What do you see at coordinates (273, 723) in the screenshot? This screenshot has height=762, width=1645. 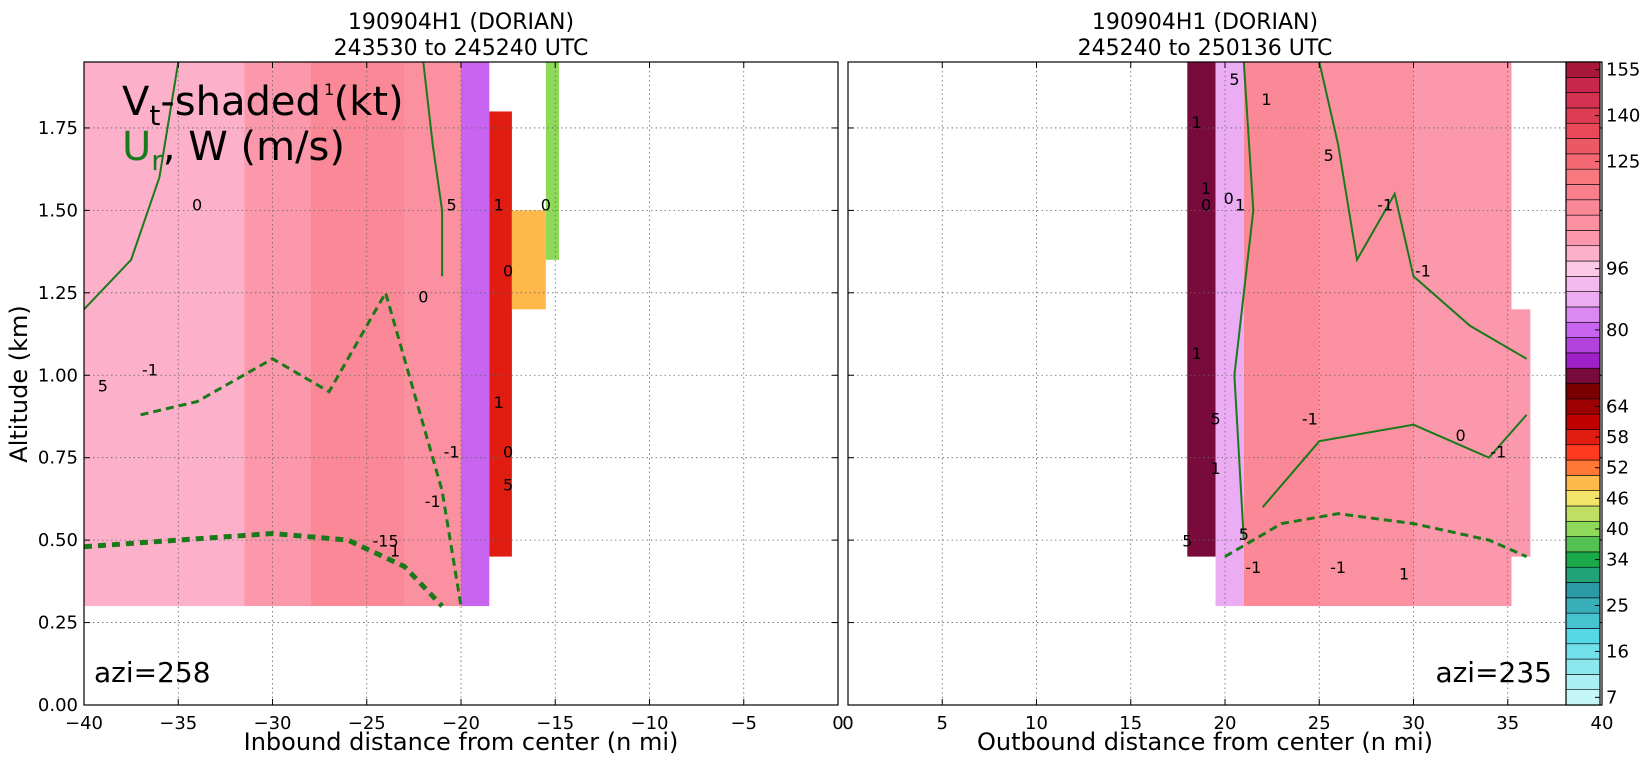 I see `left-x-tick-label-2: −30` at bounding box center [273, 723].